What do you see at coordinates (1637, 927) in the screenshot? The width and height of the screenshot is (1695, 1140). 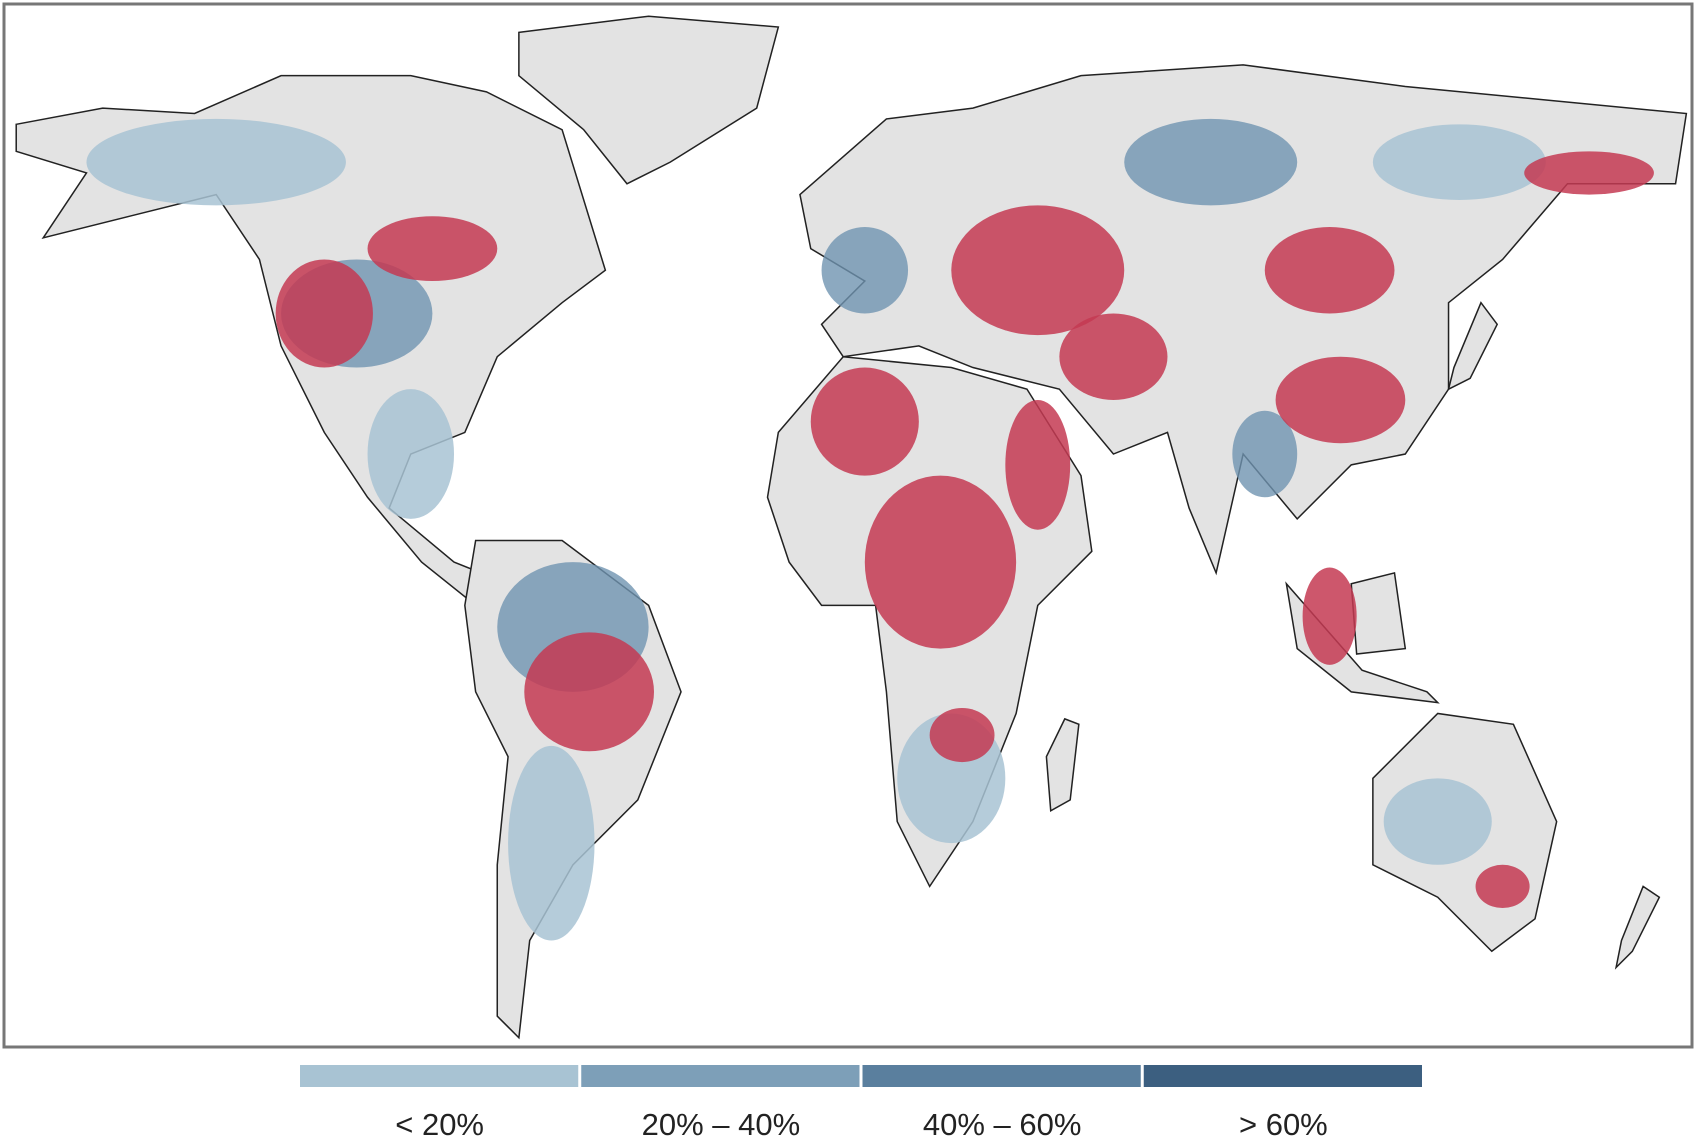 I see `new-zealand` at bounding box center [1637, 927].